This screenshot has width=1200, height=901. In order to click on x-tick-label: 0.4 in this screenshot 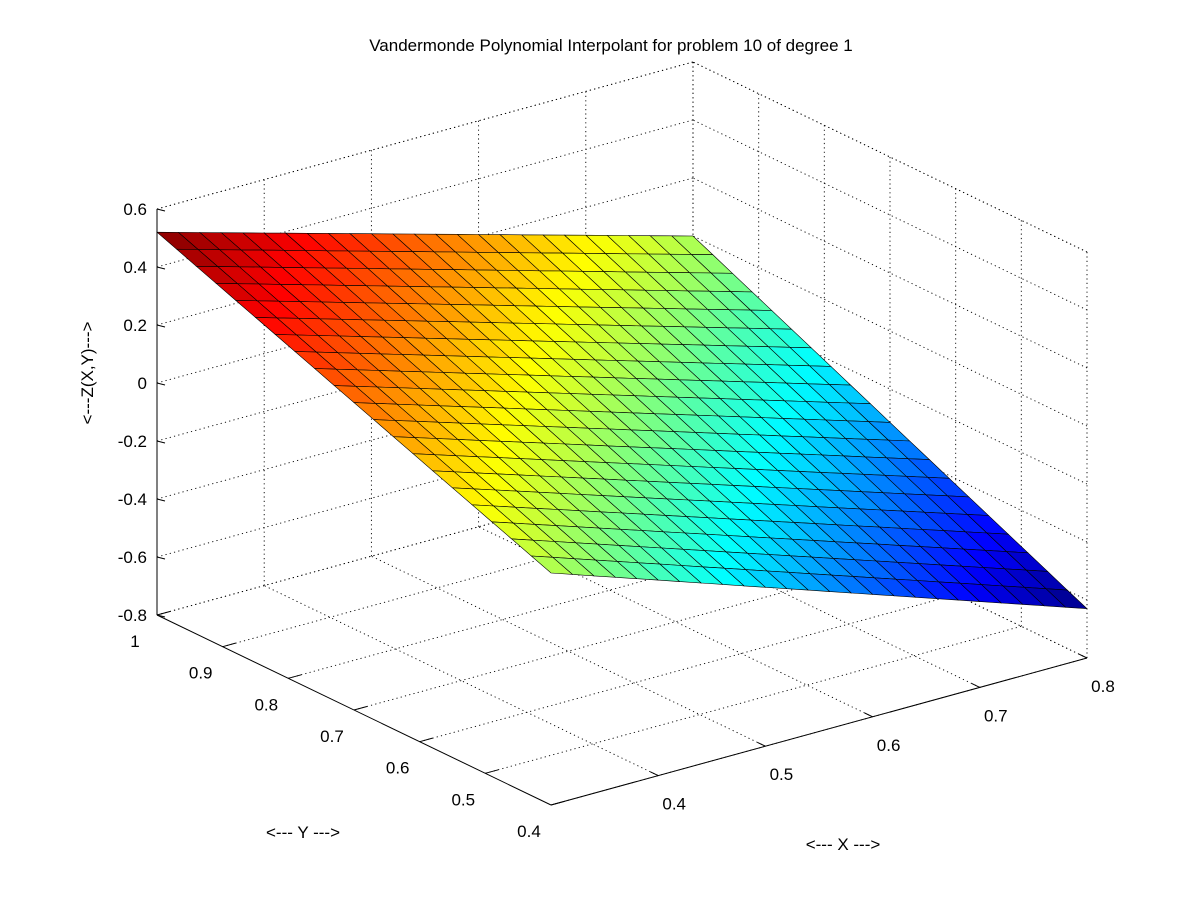, I will do `click(674, 804)`.